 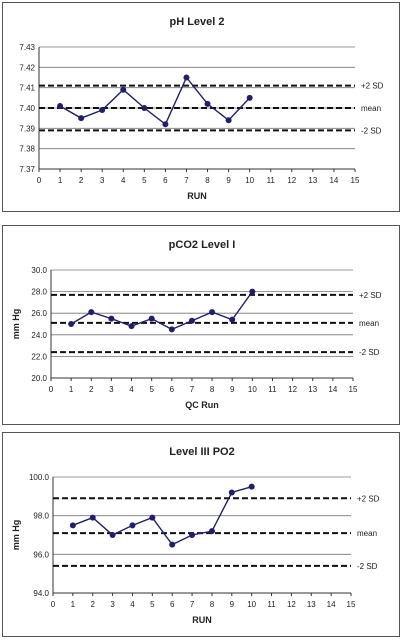 I want to click on y-tick-label: 100.0, so click(x=39, y=477).